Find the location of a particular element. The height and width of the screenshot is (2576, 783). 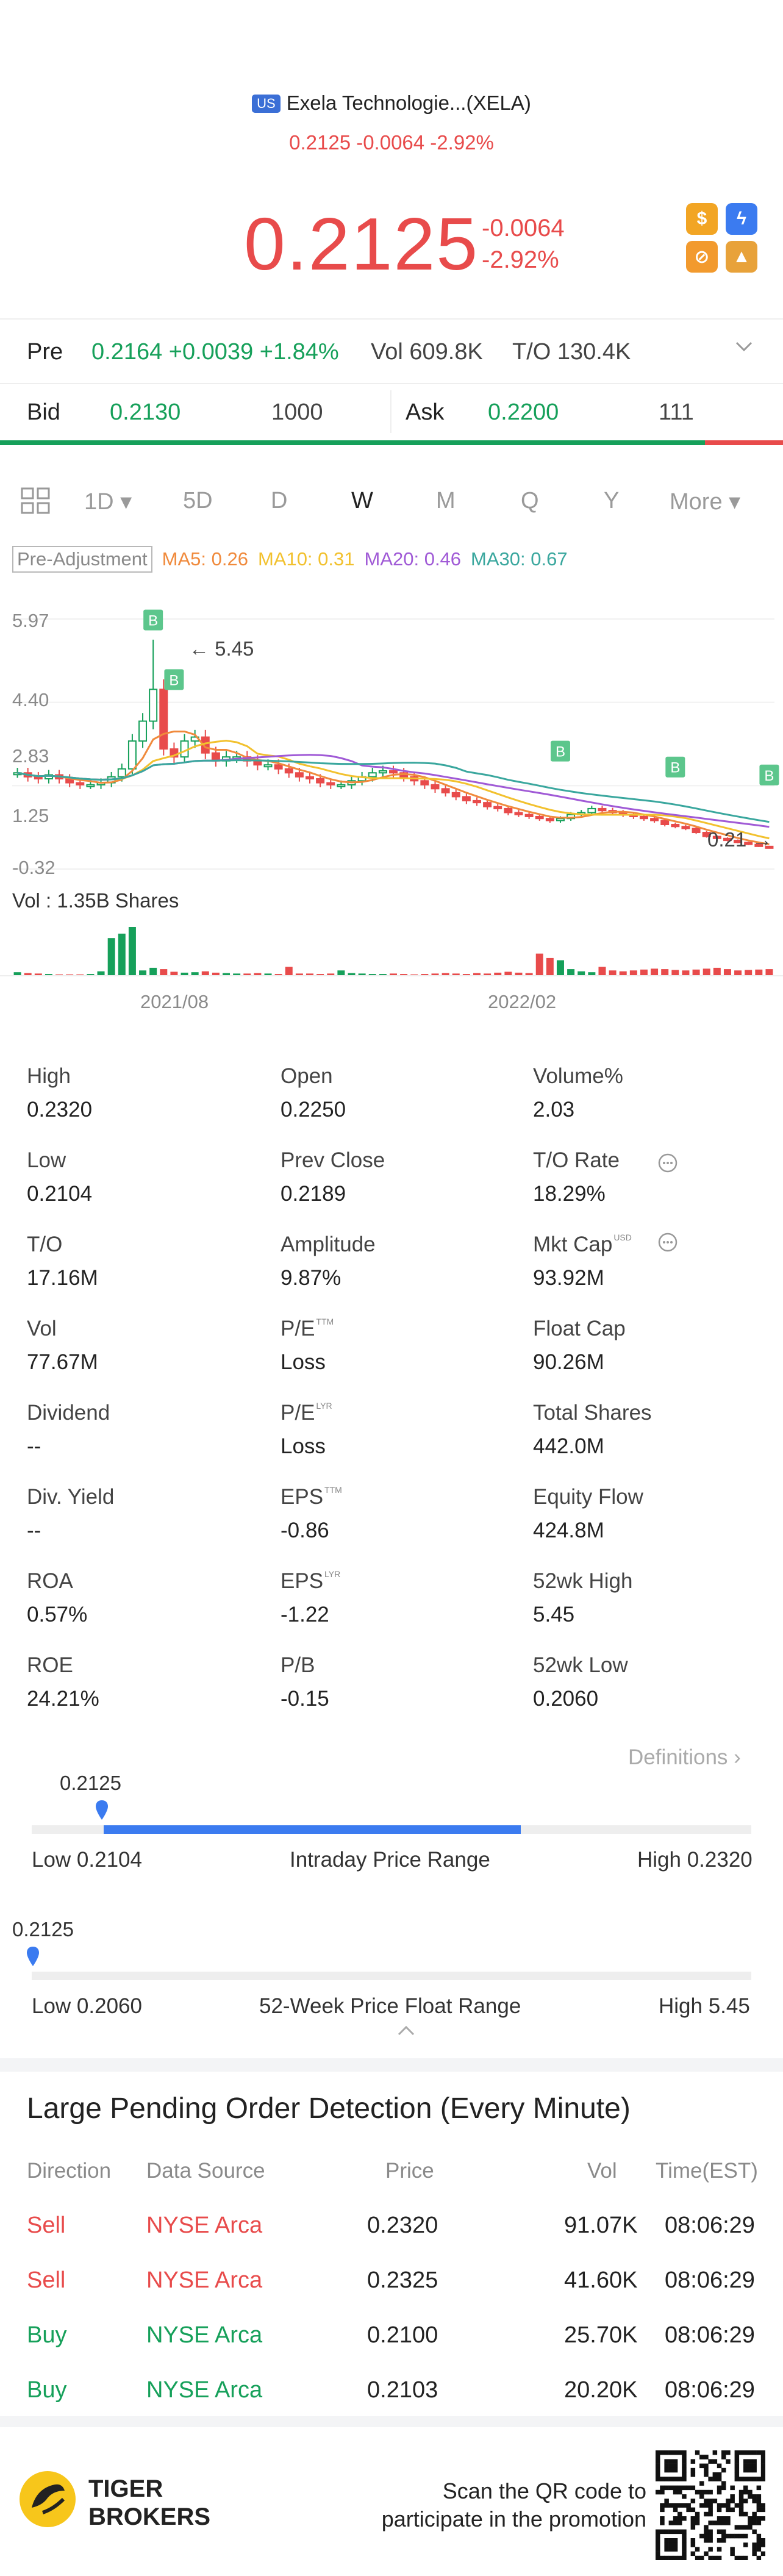

tab-1d: 1D ▾ is located at coordinates (108, 502).